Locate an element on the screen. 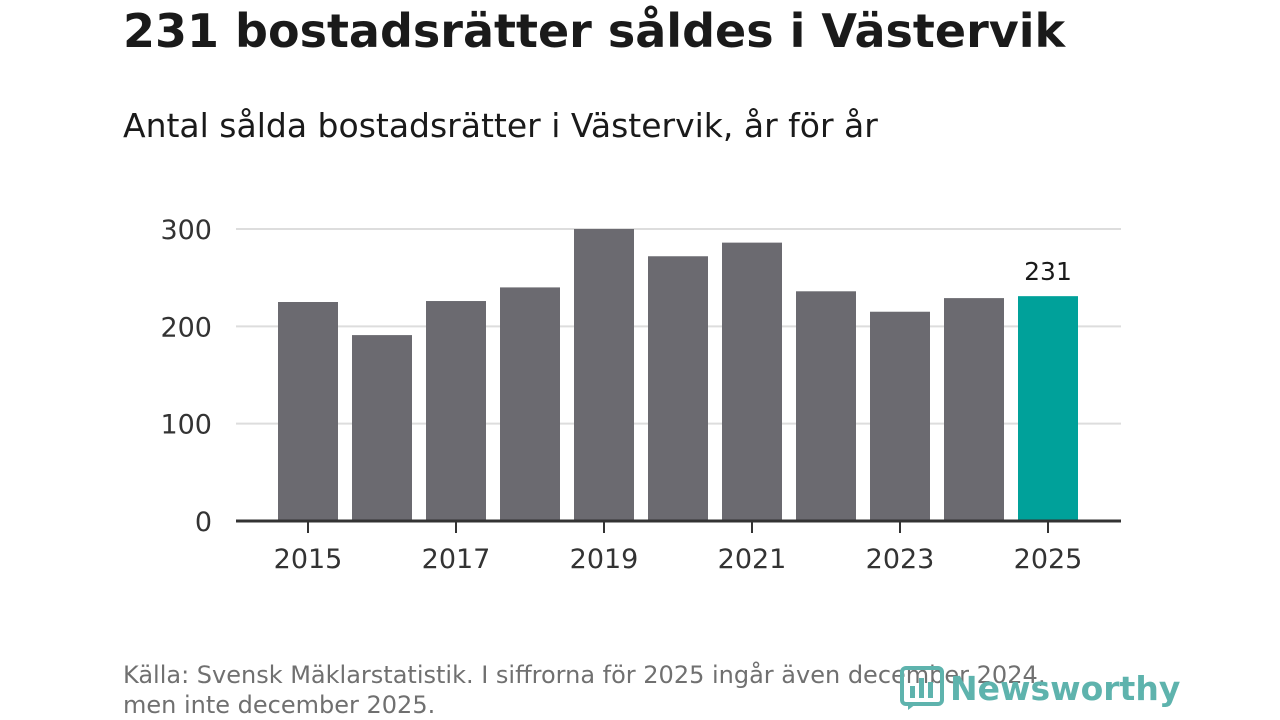 The height and width of the screenshot is (720, 1280). x-tick-label: 2023 is located at coordinates (900, 559).